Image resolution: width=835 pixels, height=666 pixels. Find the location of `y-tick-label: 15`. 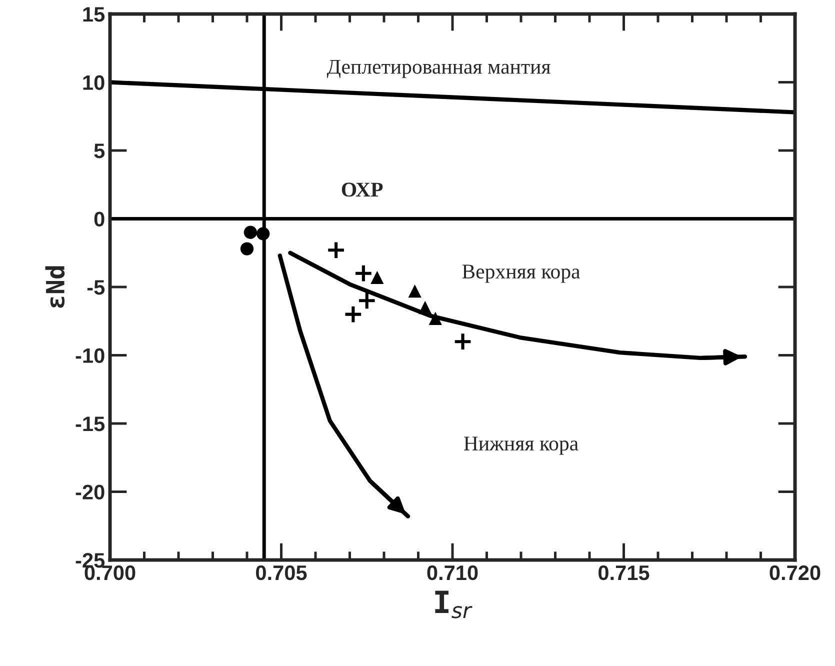

y-tick-label: 15 is located at coordinates (94, 14).